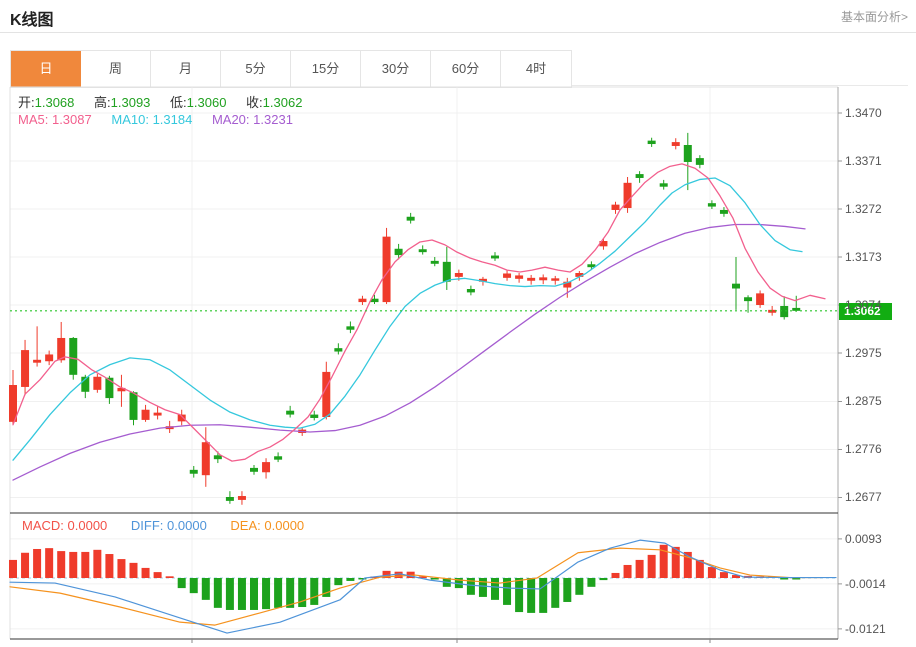 The image size is (916, 647). Describe the element at coordinates (863, 161) in the screenshot. I see `y-axis-label: 1.3371` at that location.